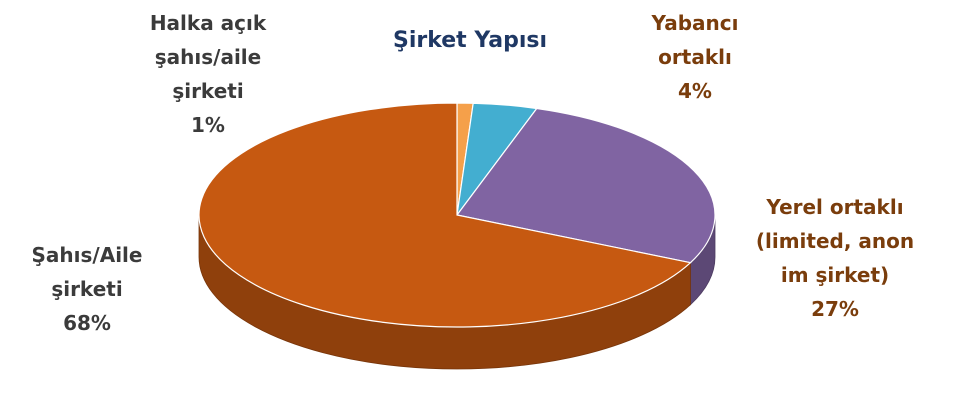  What do you see at coordinates (695, 91) in the screenshot?
I see `slice-label-yabanci-value: 4%` at bounding box center [695, 91].